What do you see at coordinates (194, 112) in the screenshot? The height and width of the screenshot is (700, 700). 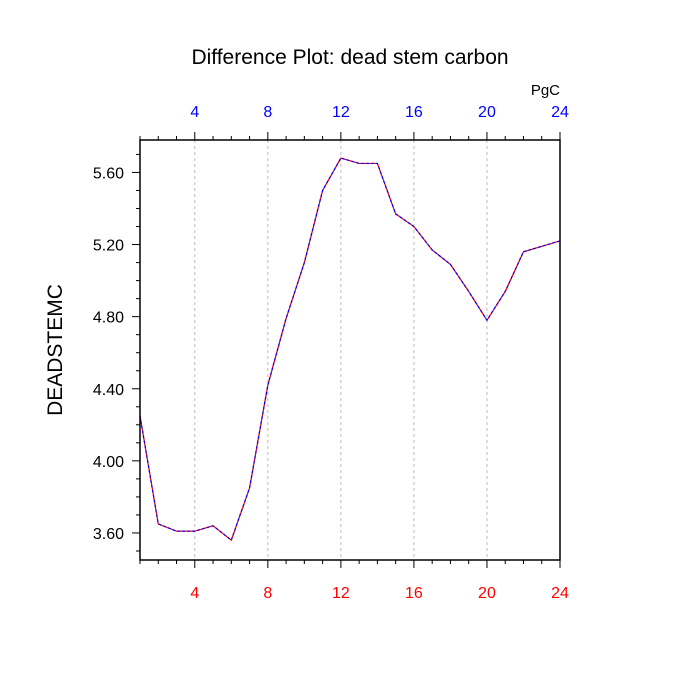 I see `x-tick-label-top-4: 4` at bounding box center [194, 112].